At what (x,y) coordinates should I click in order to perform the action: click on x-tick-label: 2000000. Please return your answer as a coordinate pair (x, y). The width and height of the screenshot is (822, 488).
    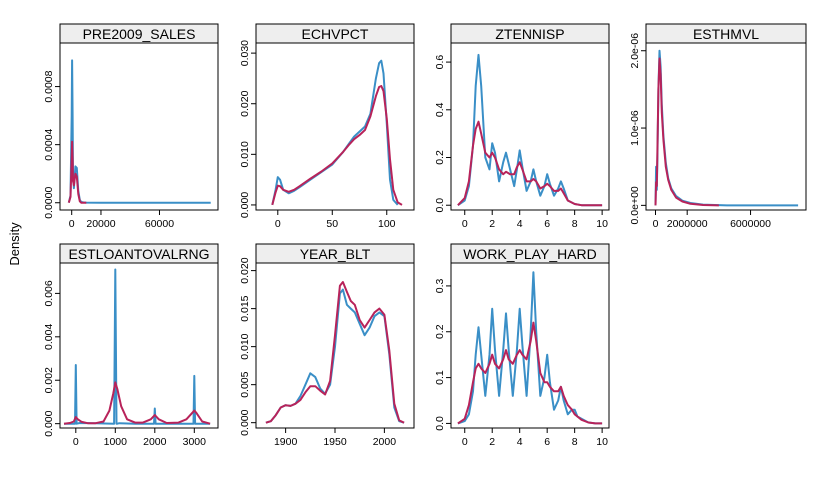
    Looking at the image, I should click on (687, 224).